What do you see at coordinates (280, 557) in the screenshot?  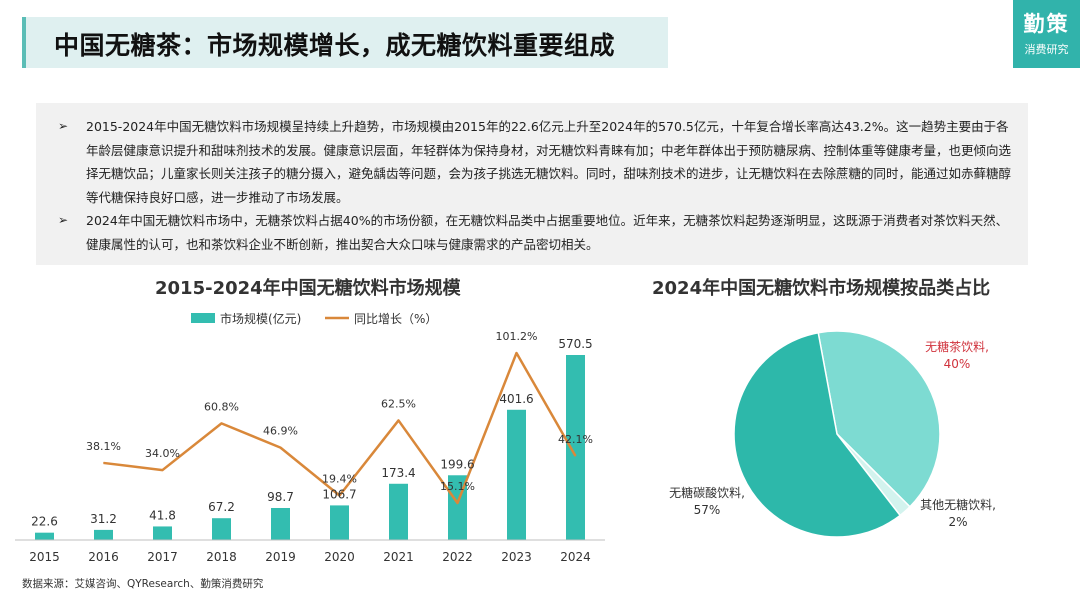 I see `x-tick-label: 2019` at bounding box center [280, 557].